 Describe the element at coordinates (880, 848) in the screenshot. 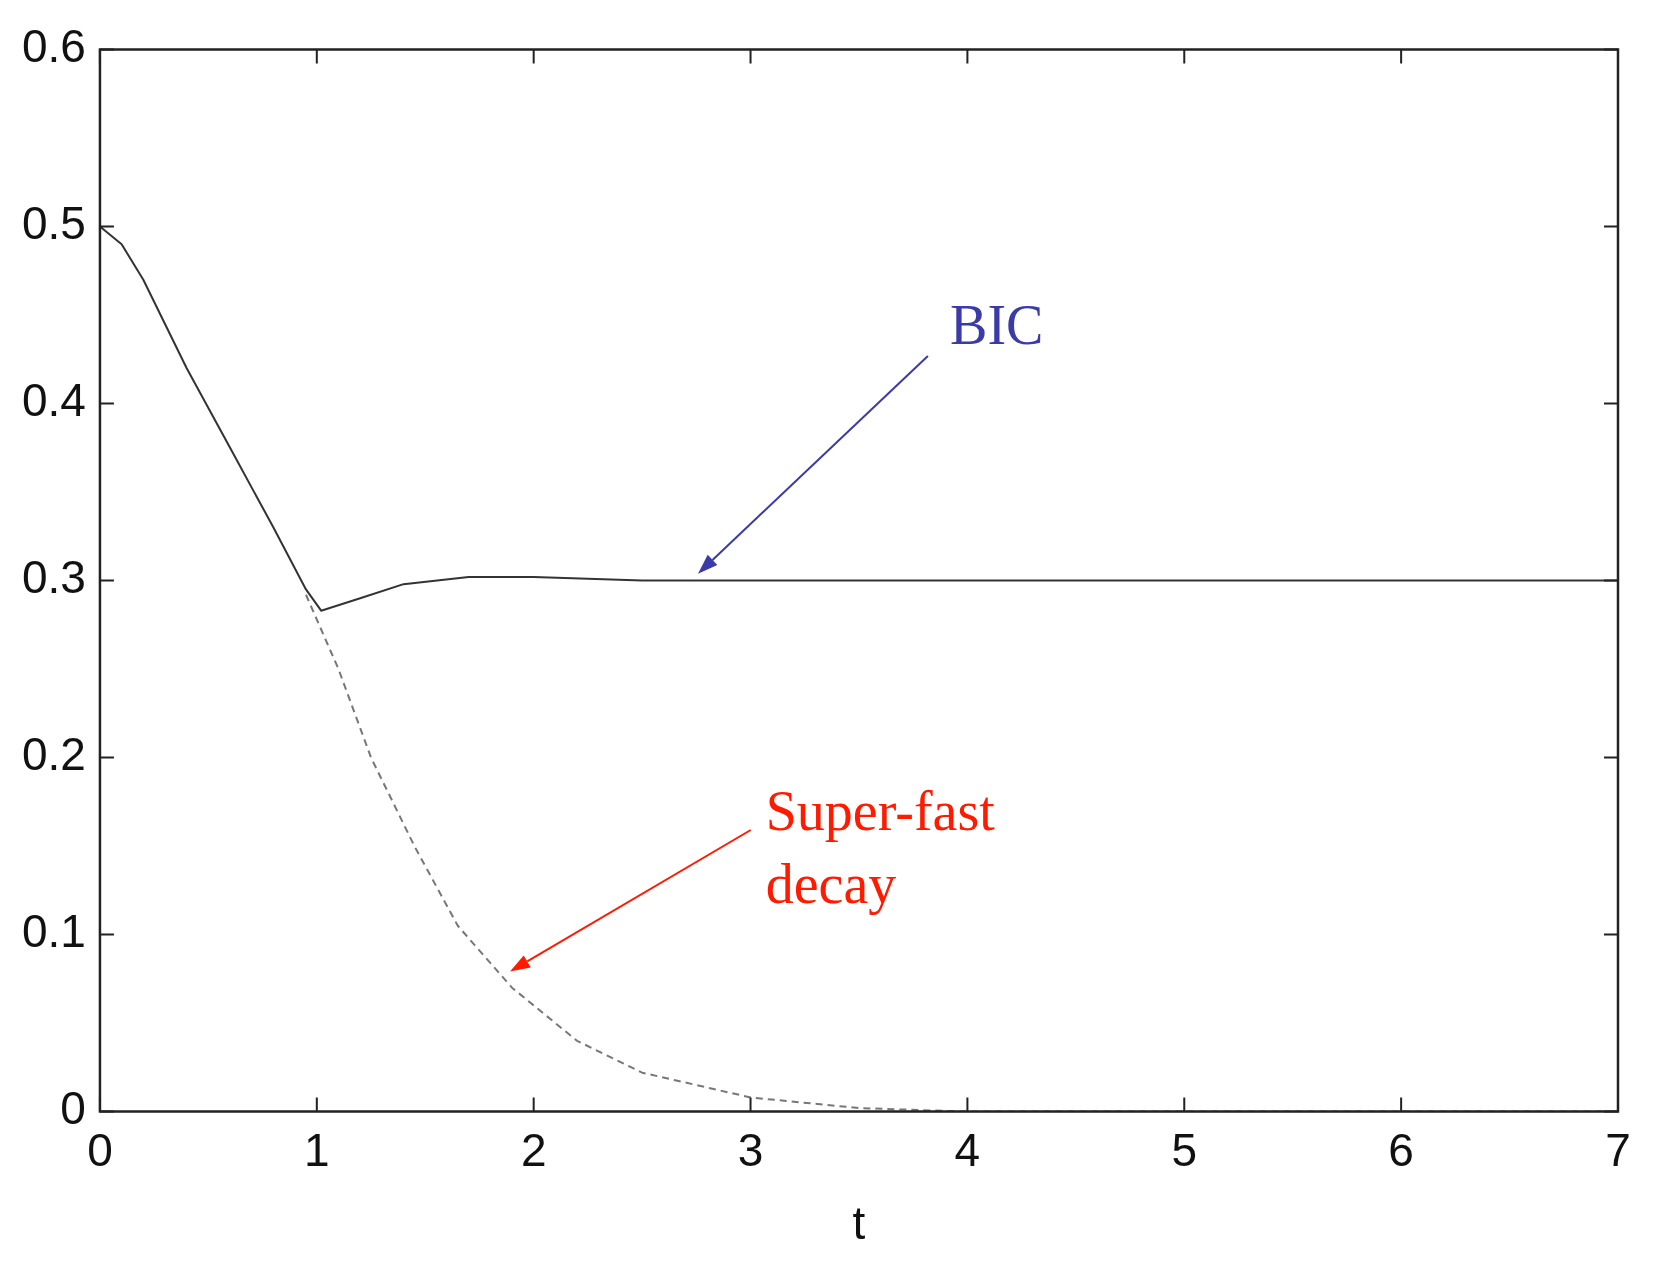

I see `annotation: Super-fast decay` at that location.